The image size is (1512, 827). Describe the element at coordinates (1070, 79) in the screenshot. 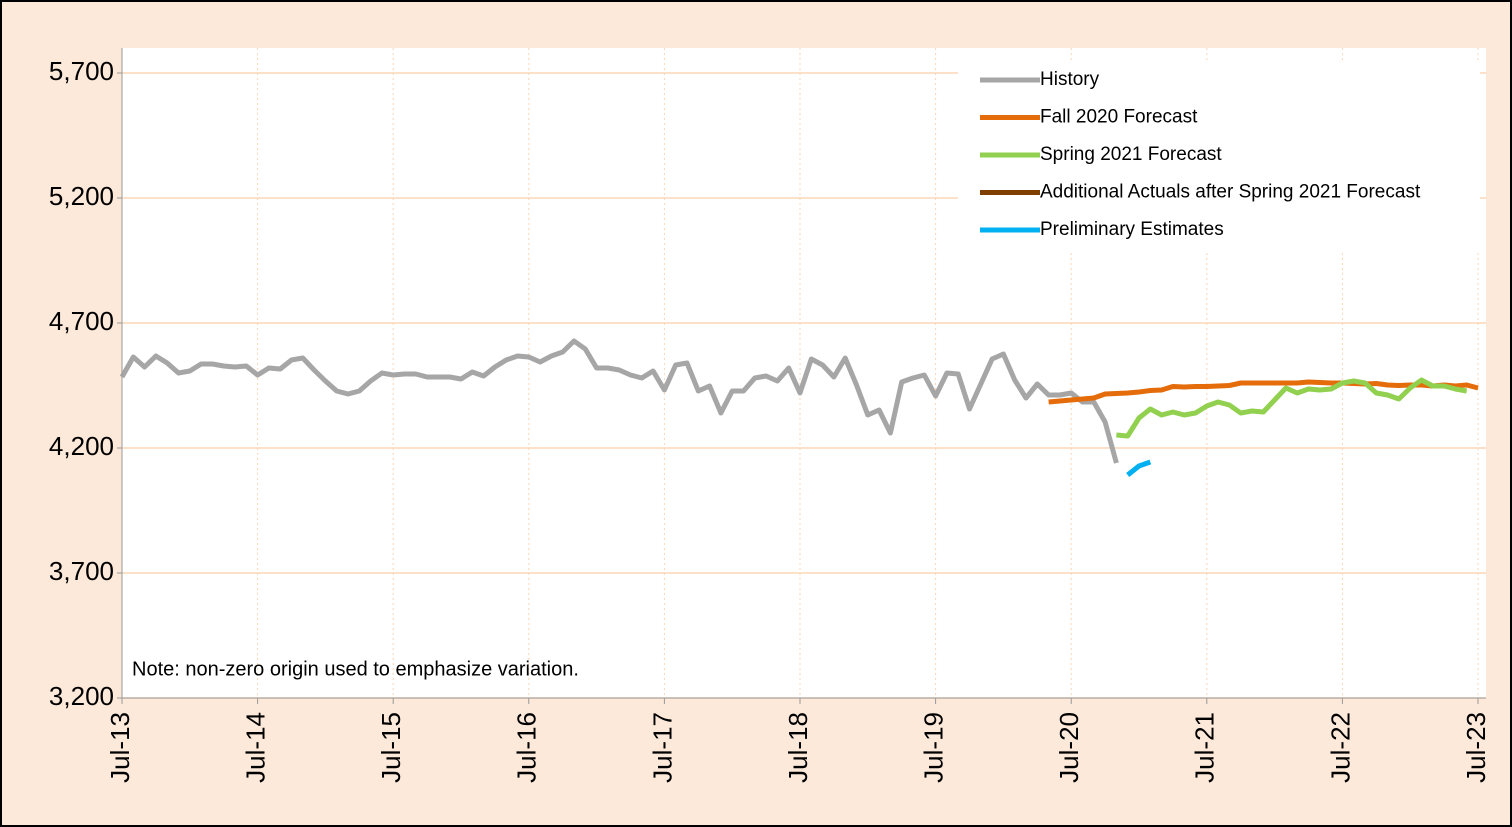

I see `legend-label: History` at that location.